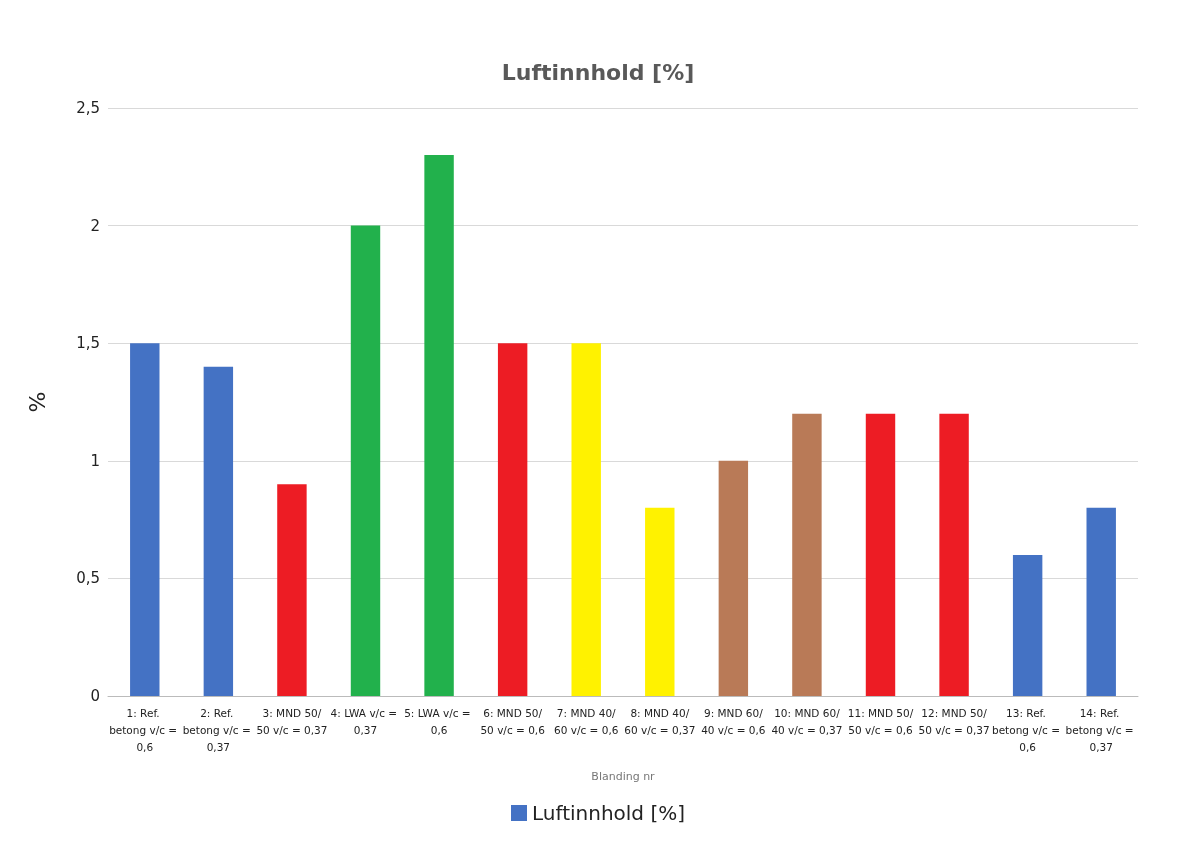 This screenshot has width=1198, height=846. What do you see at coordinates (95, 460) in the screenshot?
I see `y-tick-label: 1` at bounding box center [95, 460].